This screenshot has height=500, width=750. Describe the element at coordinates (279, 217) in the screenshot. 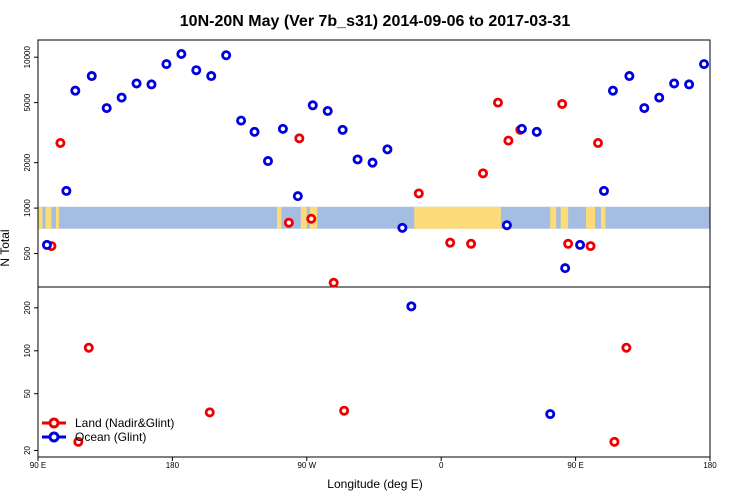

I see `land-mexico` at that location.